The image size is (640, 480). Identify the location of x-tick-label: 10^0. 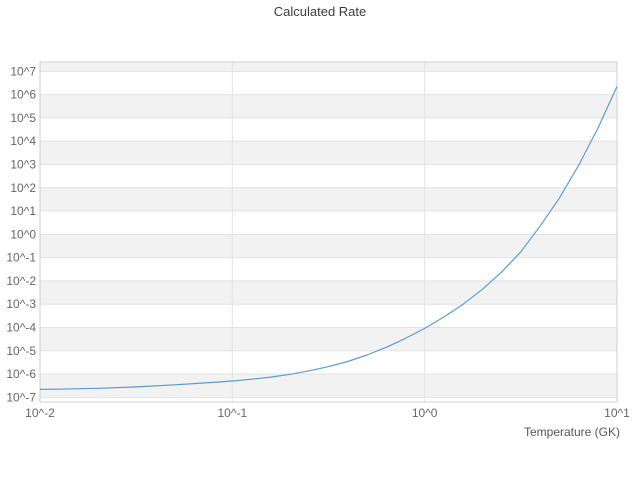
(425, 413).